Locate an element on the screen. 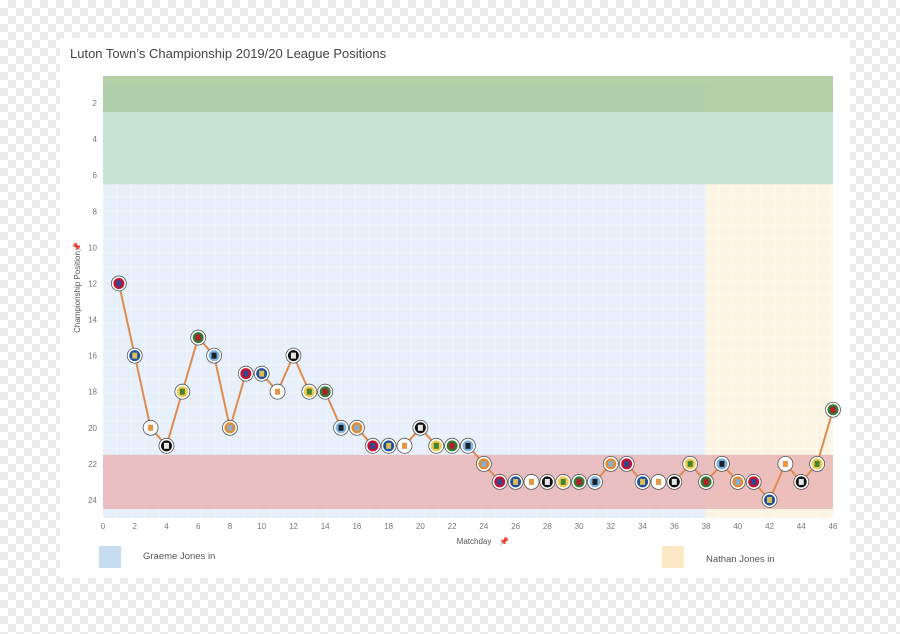  x-tick-label: 38 is located at coordinates (706, 526).